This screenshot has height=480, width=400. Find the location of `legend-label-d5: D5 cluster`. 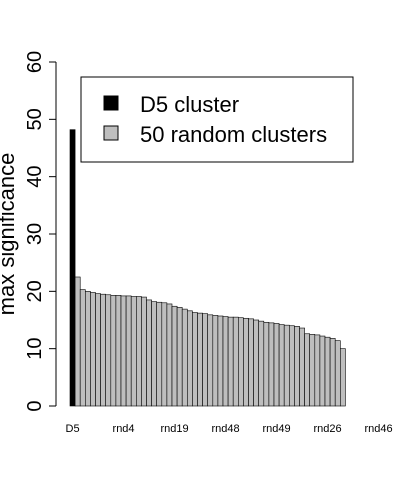

legend-label-d5: D5 cluster is located at coordinates (189, 104).